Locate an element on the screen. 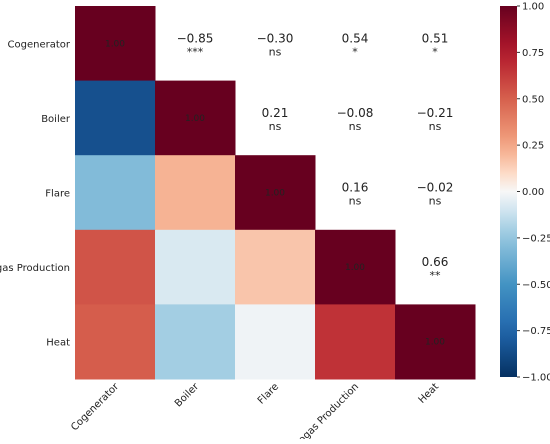  significance-label-0-4: * is located at coordinates (435, 51).